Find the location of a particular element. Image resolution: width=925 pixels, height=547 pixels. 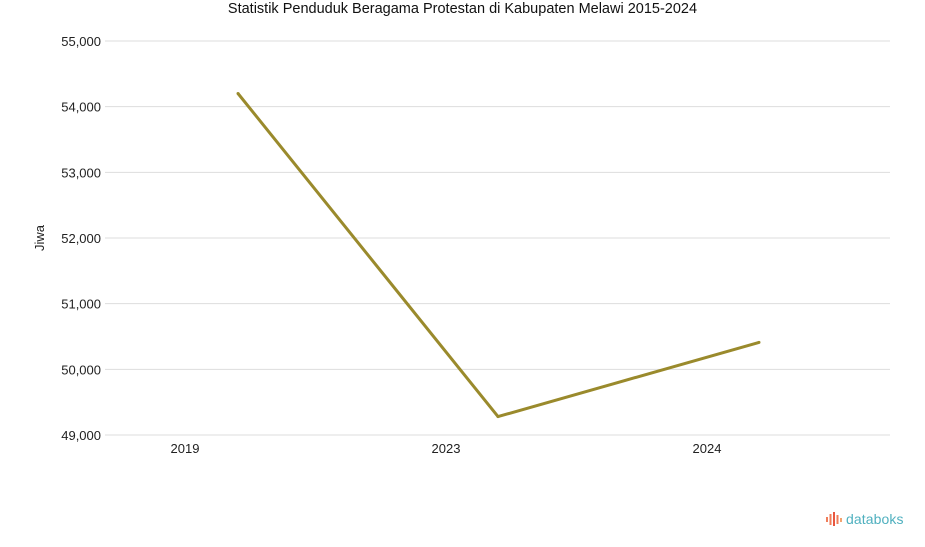

y-tick-label: 49,000 is located at coordinates (81, 435).